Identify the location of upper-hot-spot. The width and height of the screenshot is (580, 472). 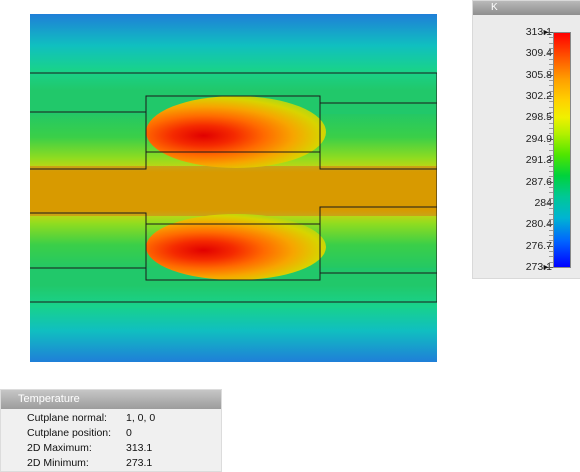
(236, 132).